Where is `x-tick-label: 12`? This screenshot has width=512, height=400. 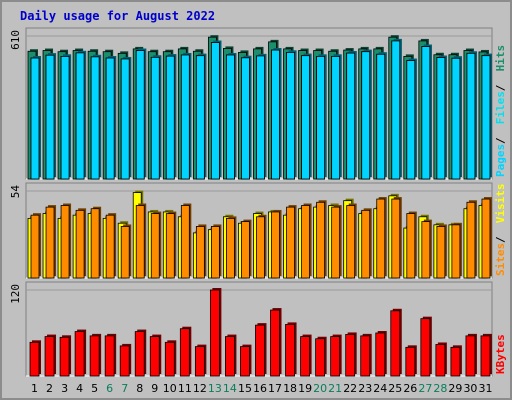 x-tick-label: 12 is located at coordinates (200, 388).